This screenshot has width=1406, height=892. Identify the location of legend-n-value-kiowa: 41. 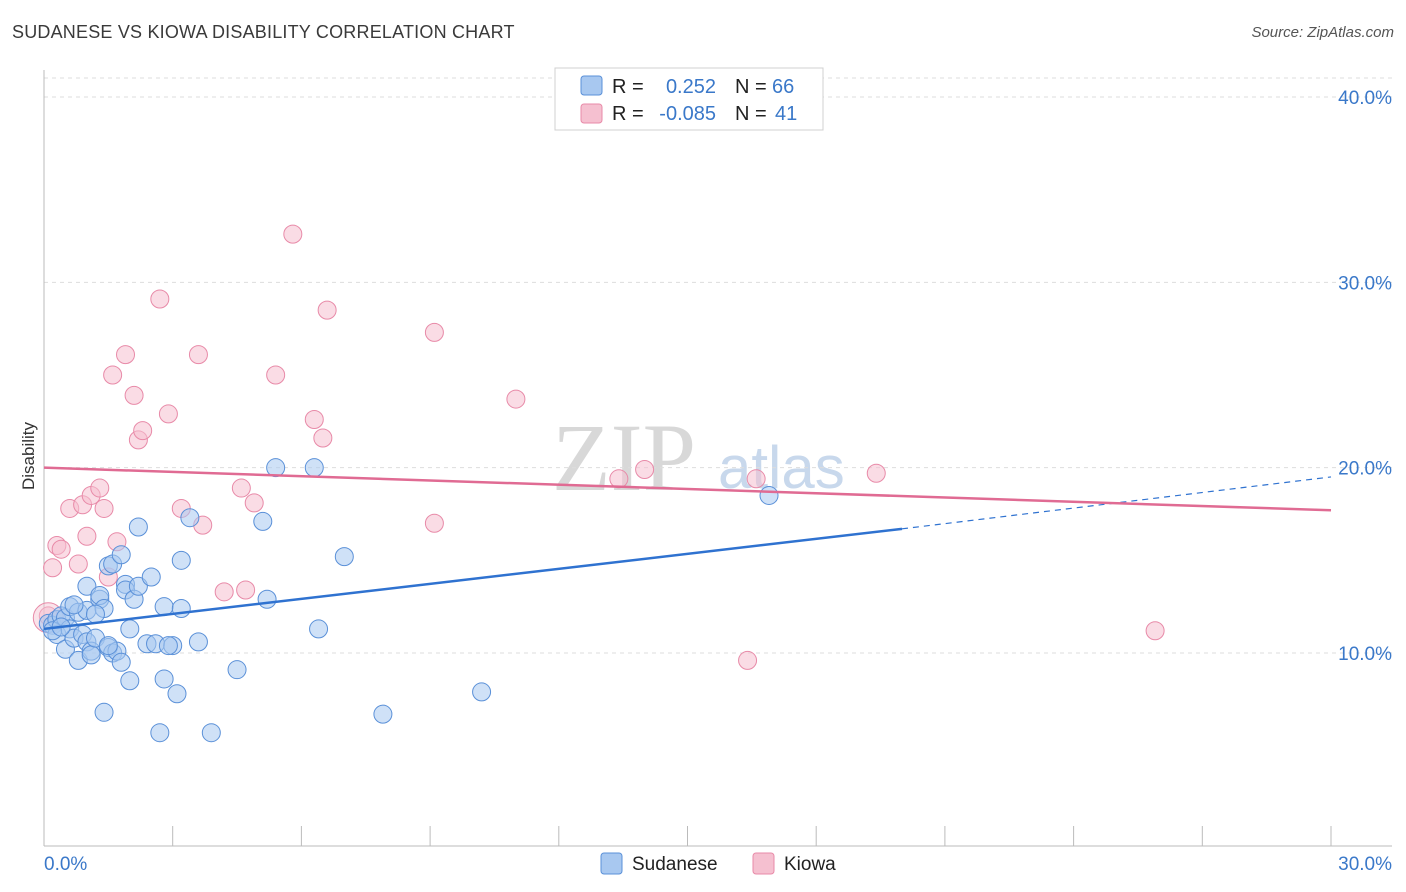
(786, 114).